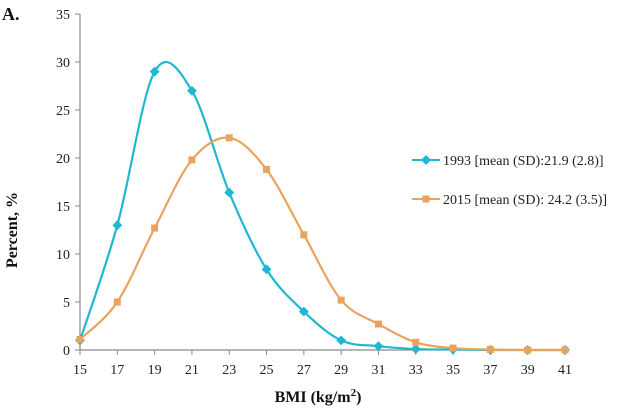 The image size is (640, 412). Describe the element at coordinates (12, 230) in the screenshot. I see `y-axis-title: Percent, %` at that location.